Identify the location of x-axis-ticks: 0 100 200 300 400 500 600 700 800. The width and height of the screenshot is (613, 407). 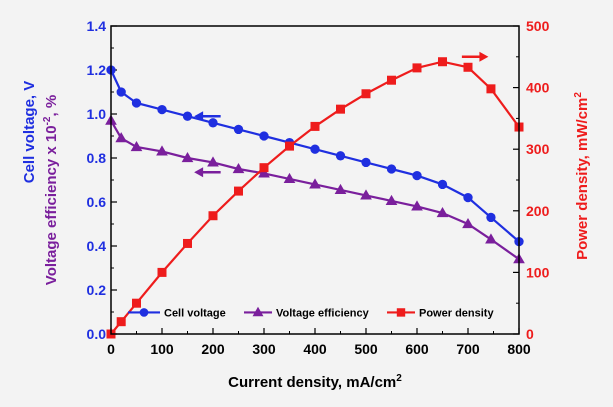
(319, 342).